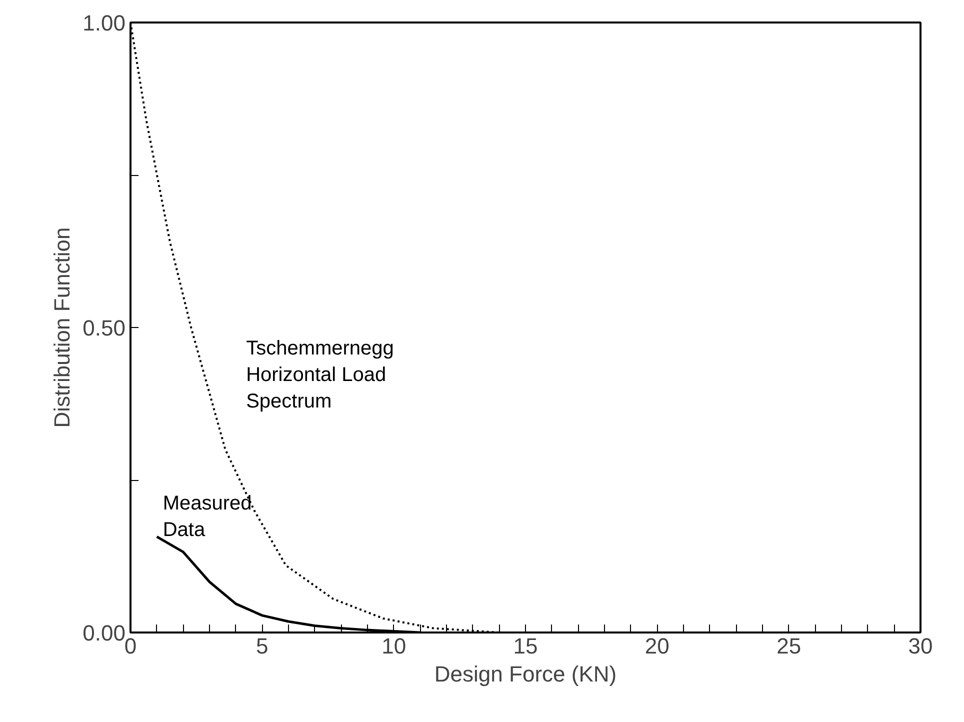 This screenshot has height=722, width=964. What do you see at coordinates (657, 646) in the screenshot?
I see `x-tick-label: 20` at bounding box center [657, 646].